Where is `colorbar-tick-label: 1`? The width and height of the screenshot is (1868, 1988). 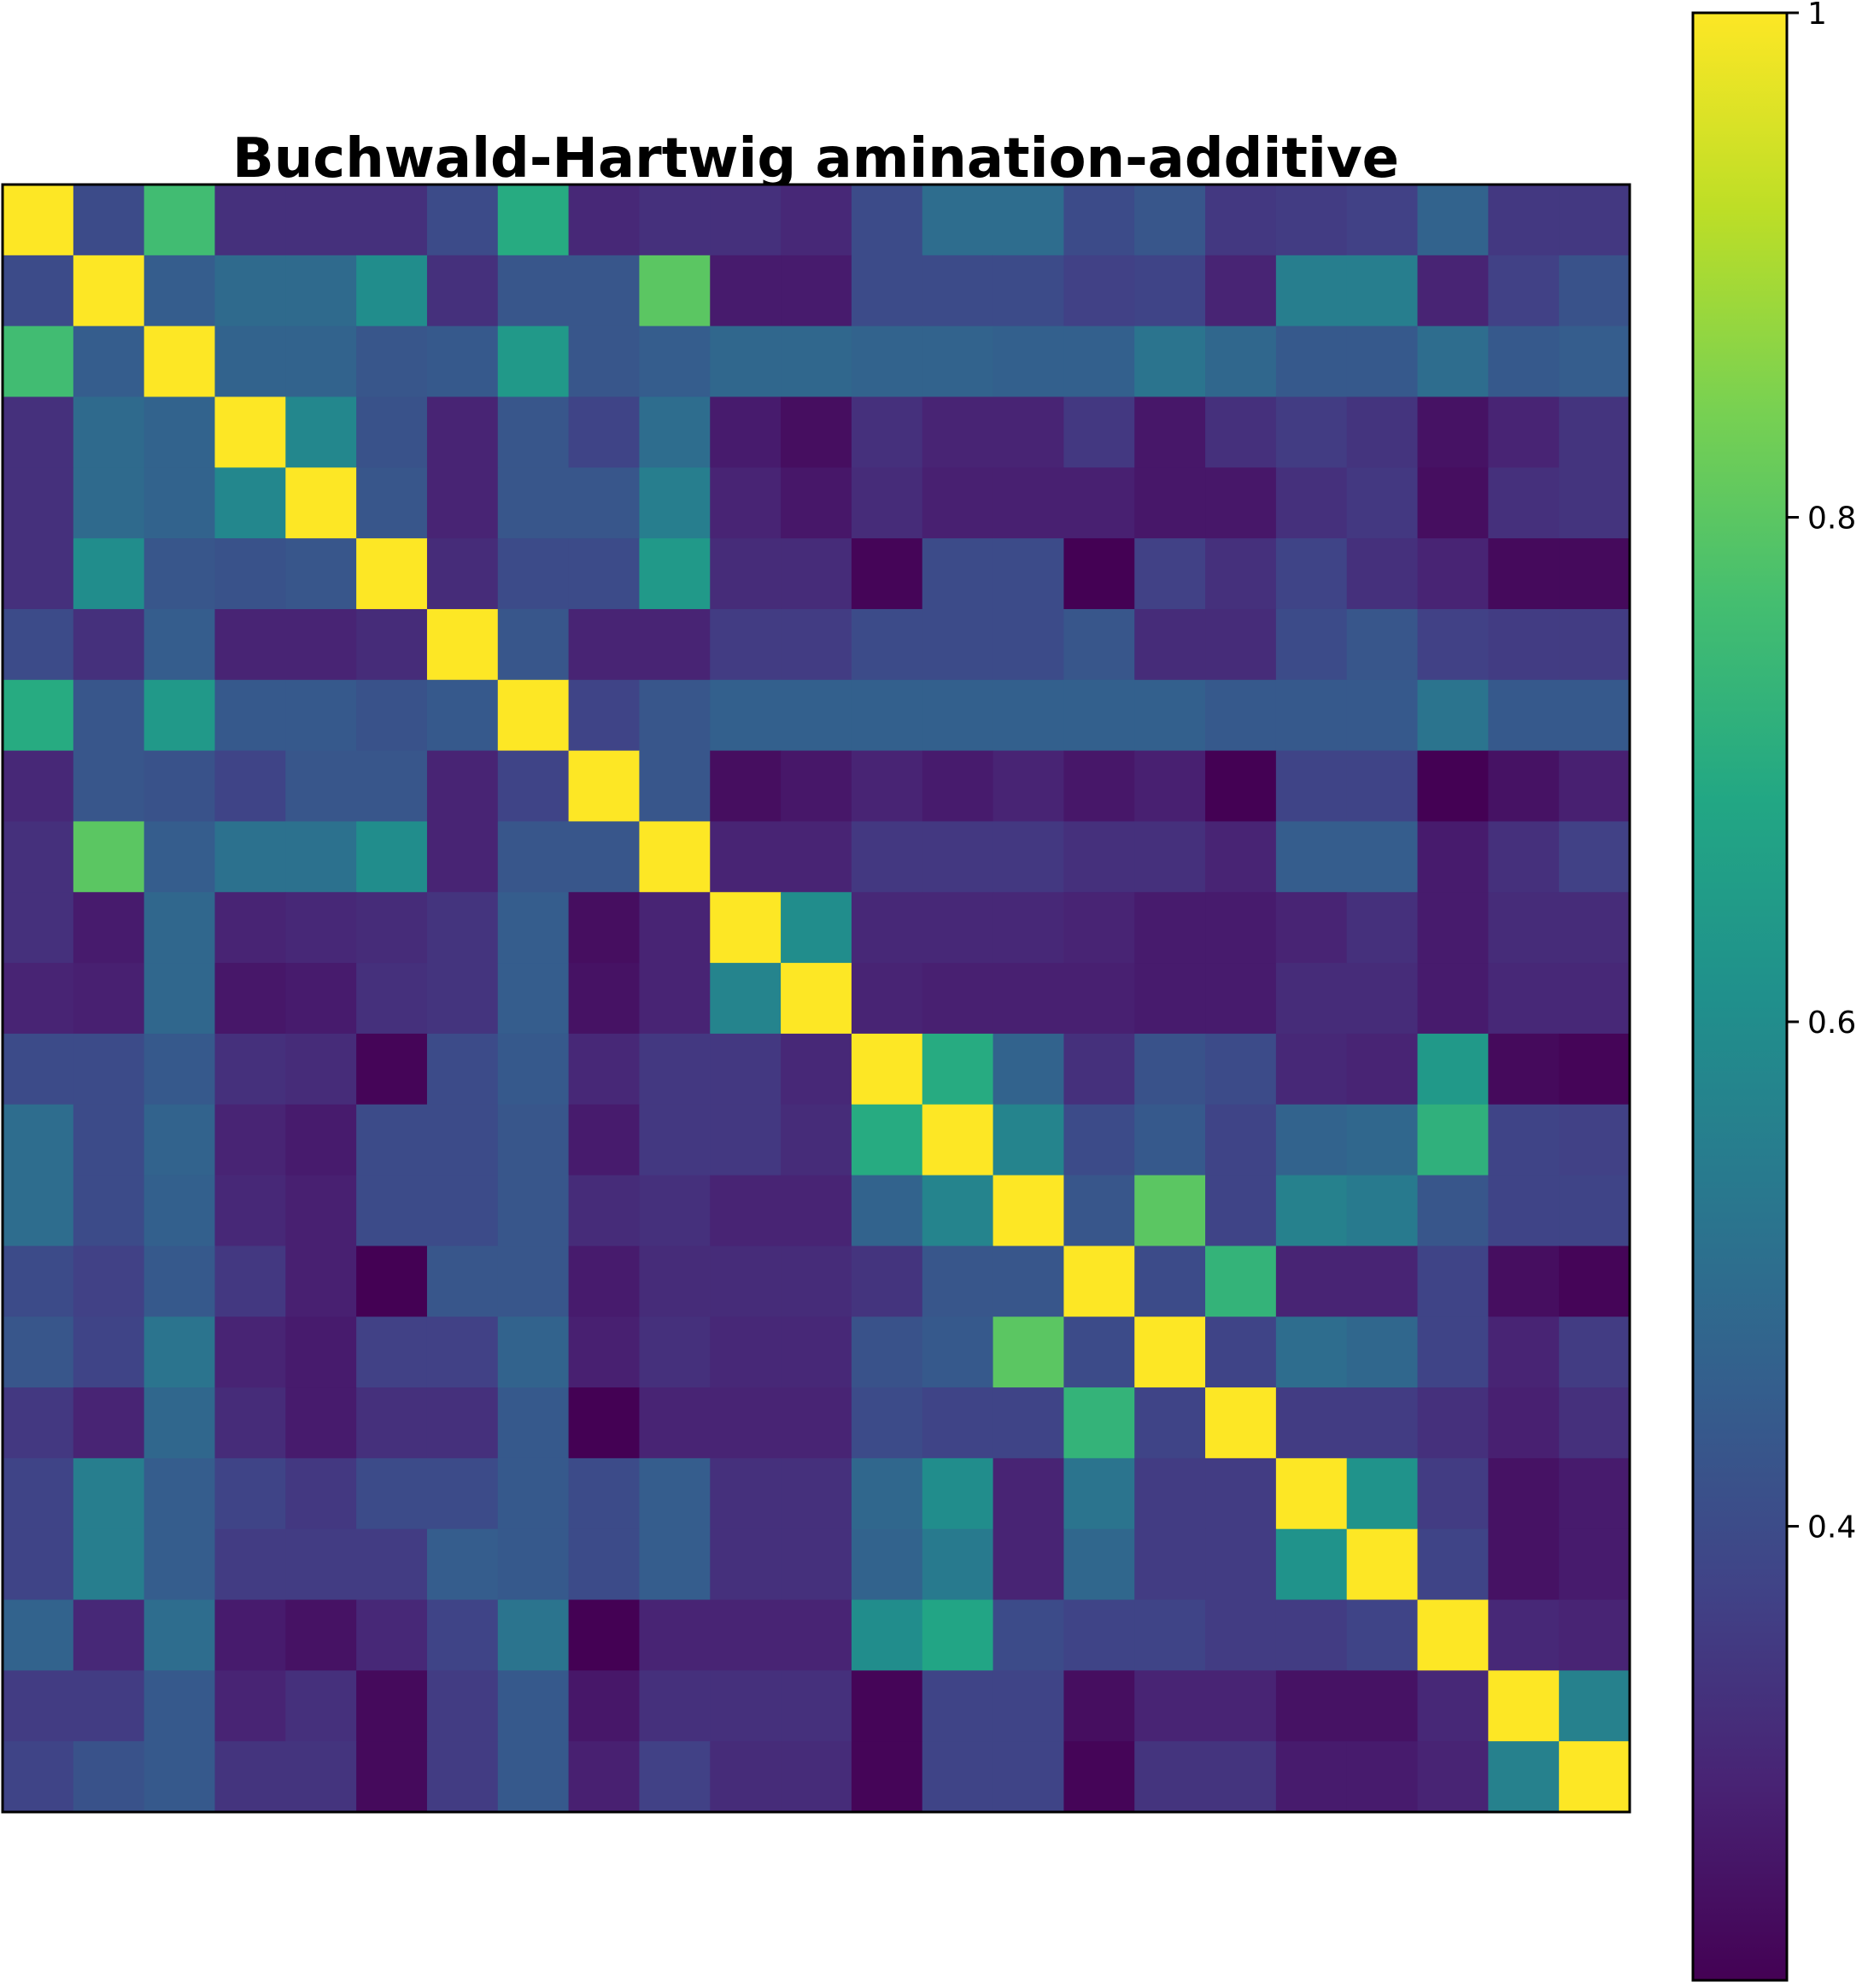 colorbar-tick-label: 1 is located at coordinates (1817, 16).